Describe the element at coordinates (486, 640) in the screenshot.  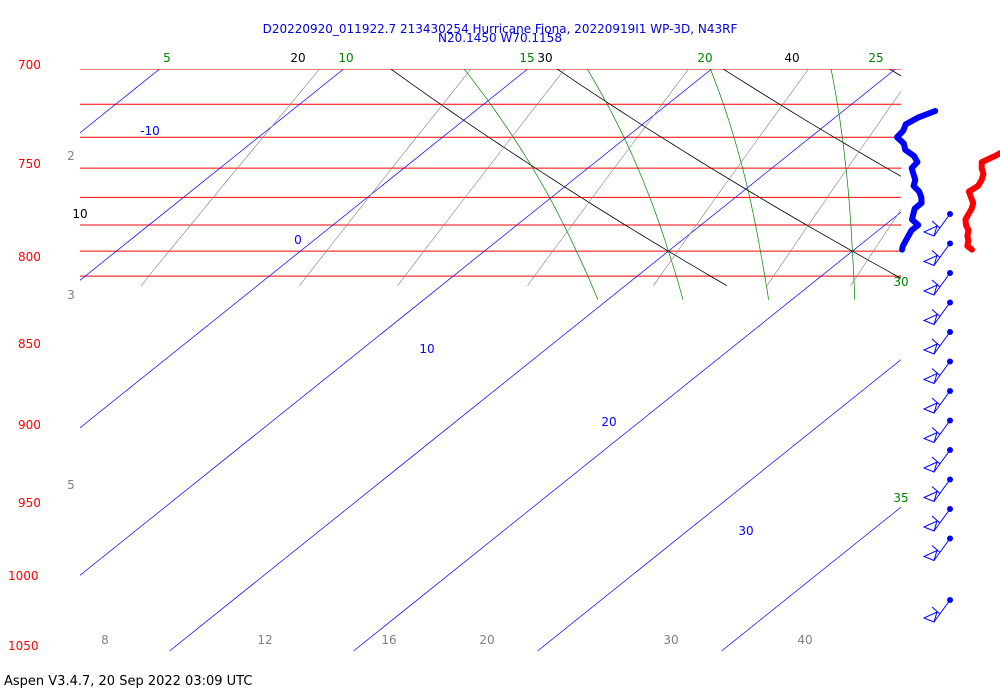
I see `bottom-temp-label-20: 20` at that location.